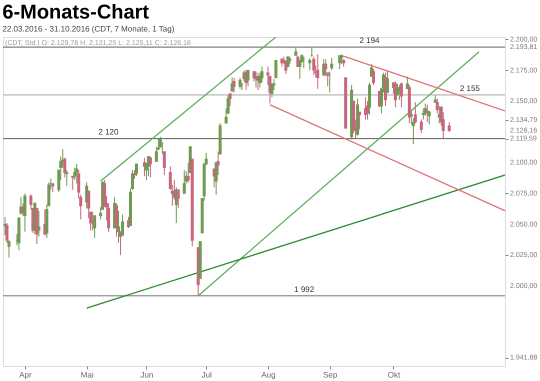 The image size is (540, 381). I want to click on x-tick-label: Jul, so click(207, 375).